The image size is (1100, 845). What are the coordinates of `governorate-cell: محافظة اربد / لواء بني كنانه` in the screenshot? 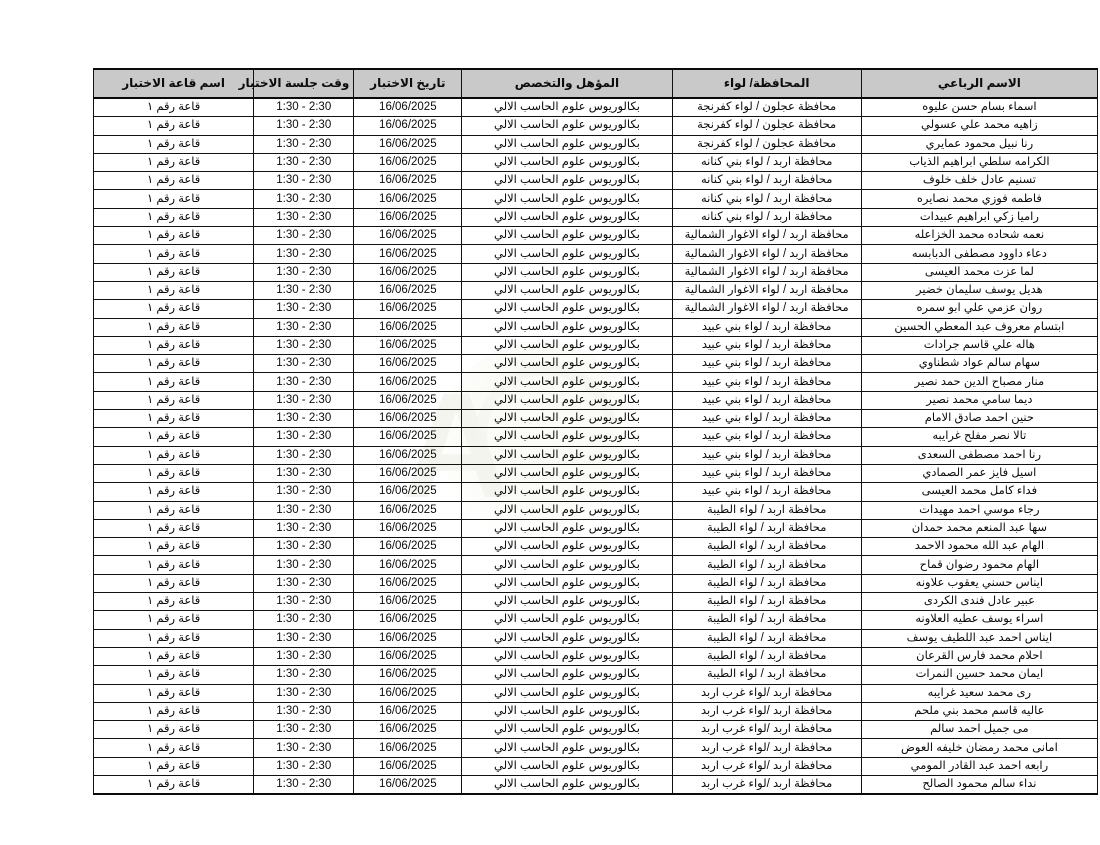 It's located at (766, 181).